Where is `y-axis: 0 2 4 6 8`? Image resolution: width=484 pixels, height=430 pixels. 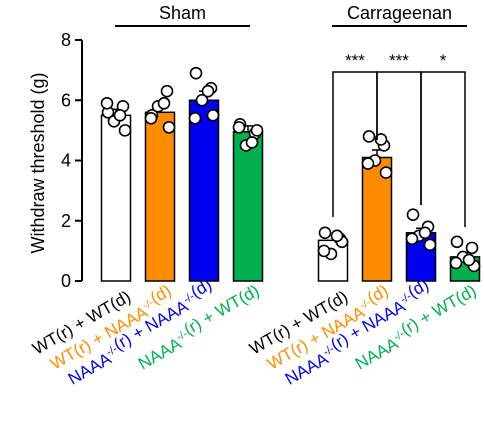
y-axis: 0 2 4 6 8 is located at coordinates (72, 160).